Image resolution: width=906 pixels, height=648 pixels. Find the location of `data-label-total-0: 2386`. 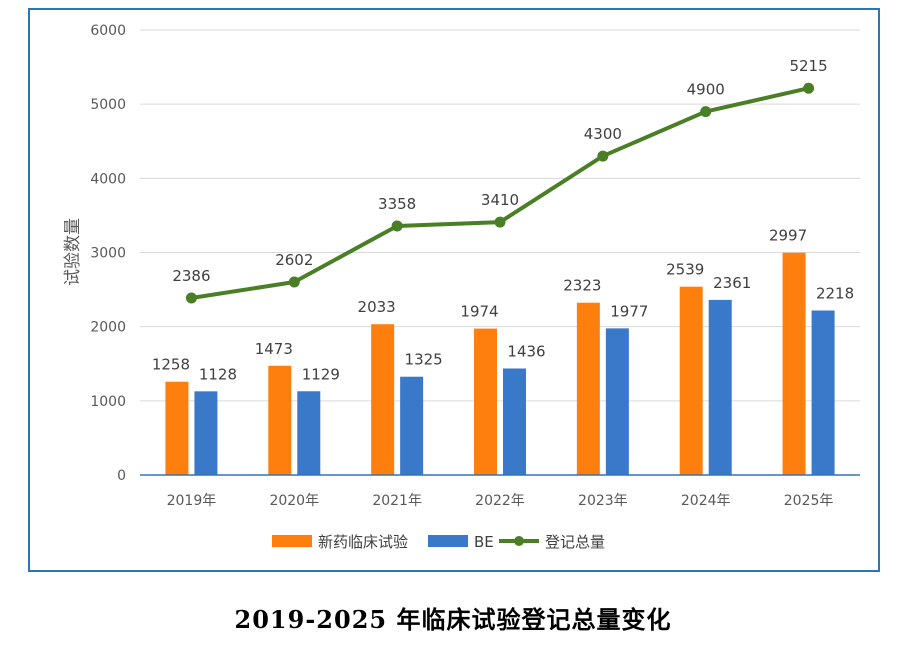

data-label-total-0: 2386 is located at coordinates (191, 276).